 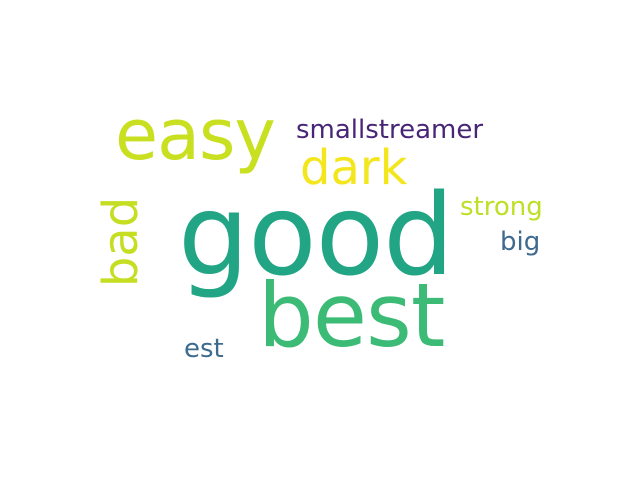 What do you see at coordinates (520, 242) in the screenshot?
I see `word-big: big` at bounding box center [520, 242].